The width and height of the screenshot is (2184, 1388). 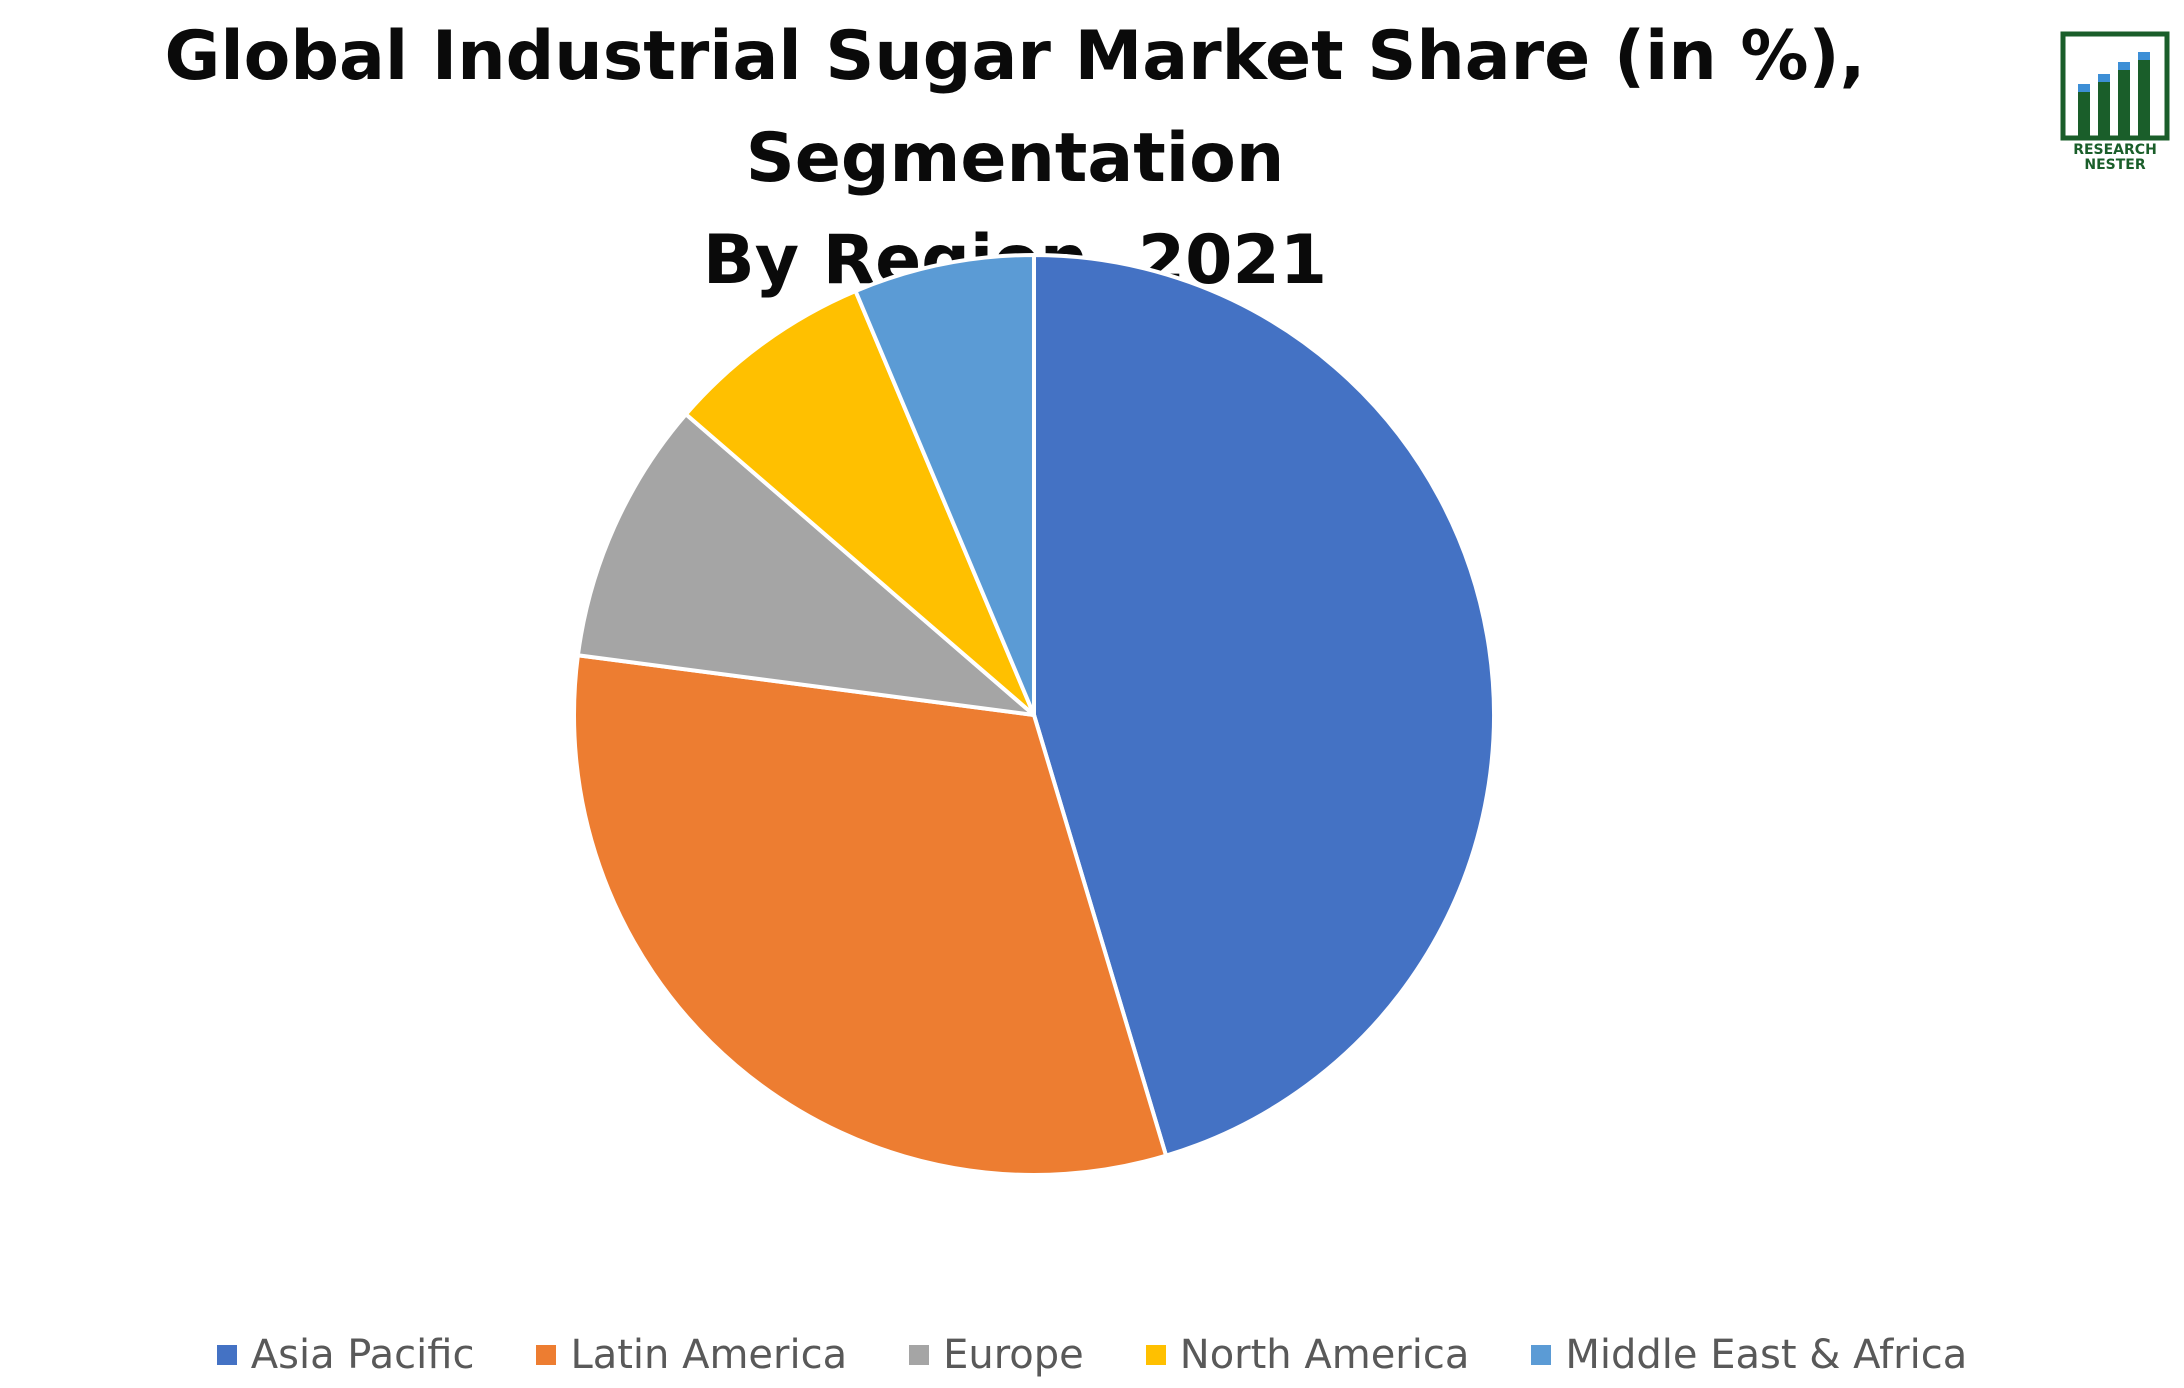 I want to click on pie-slice-europe, so click(x=805, y=564).